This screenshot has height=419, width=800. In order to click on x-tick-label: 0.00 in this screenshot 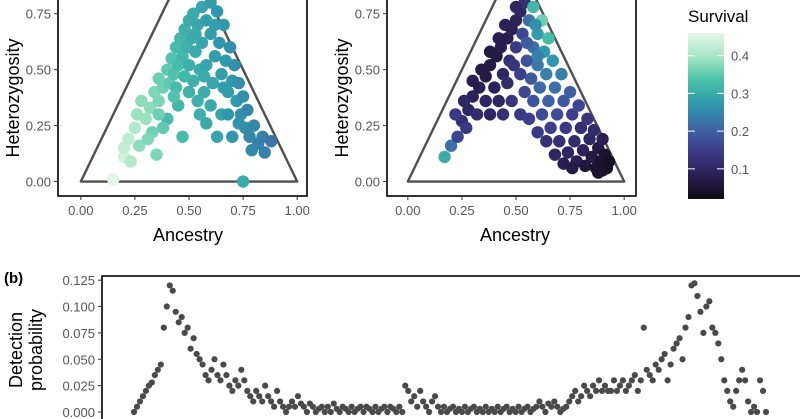, I will do `click(407, 210)`.